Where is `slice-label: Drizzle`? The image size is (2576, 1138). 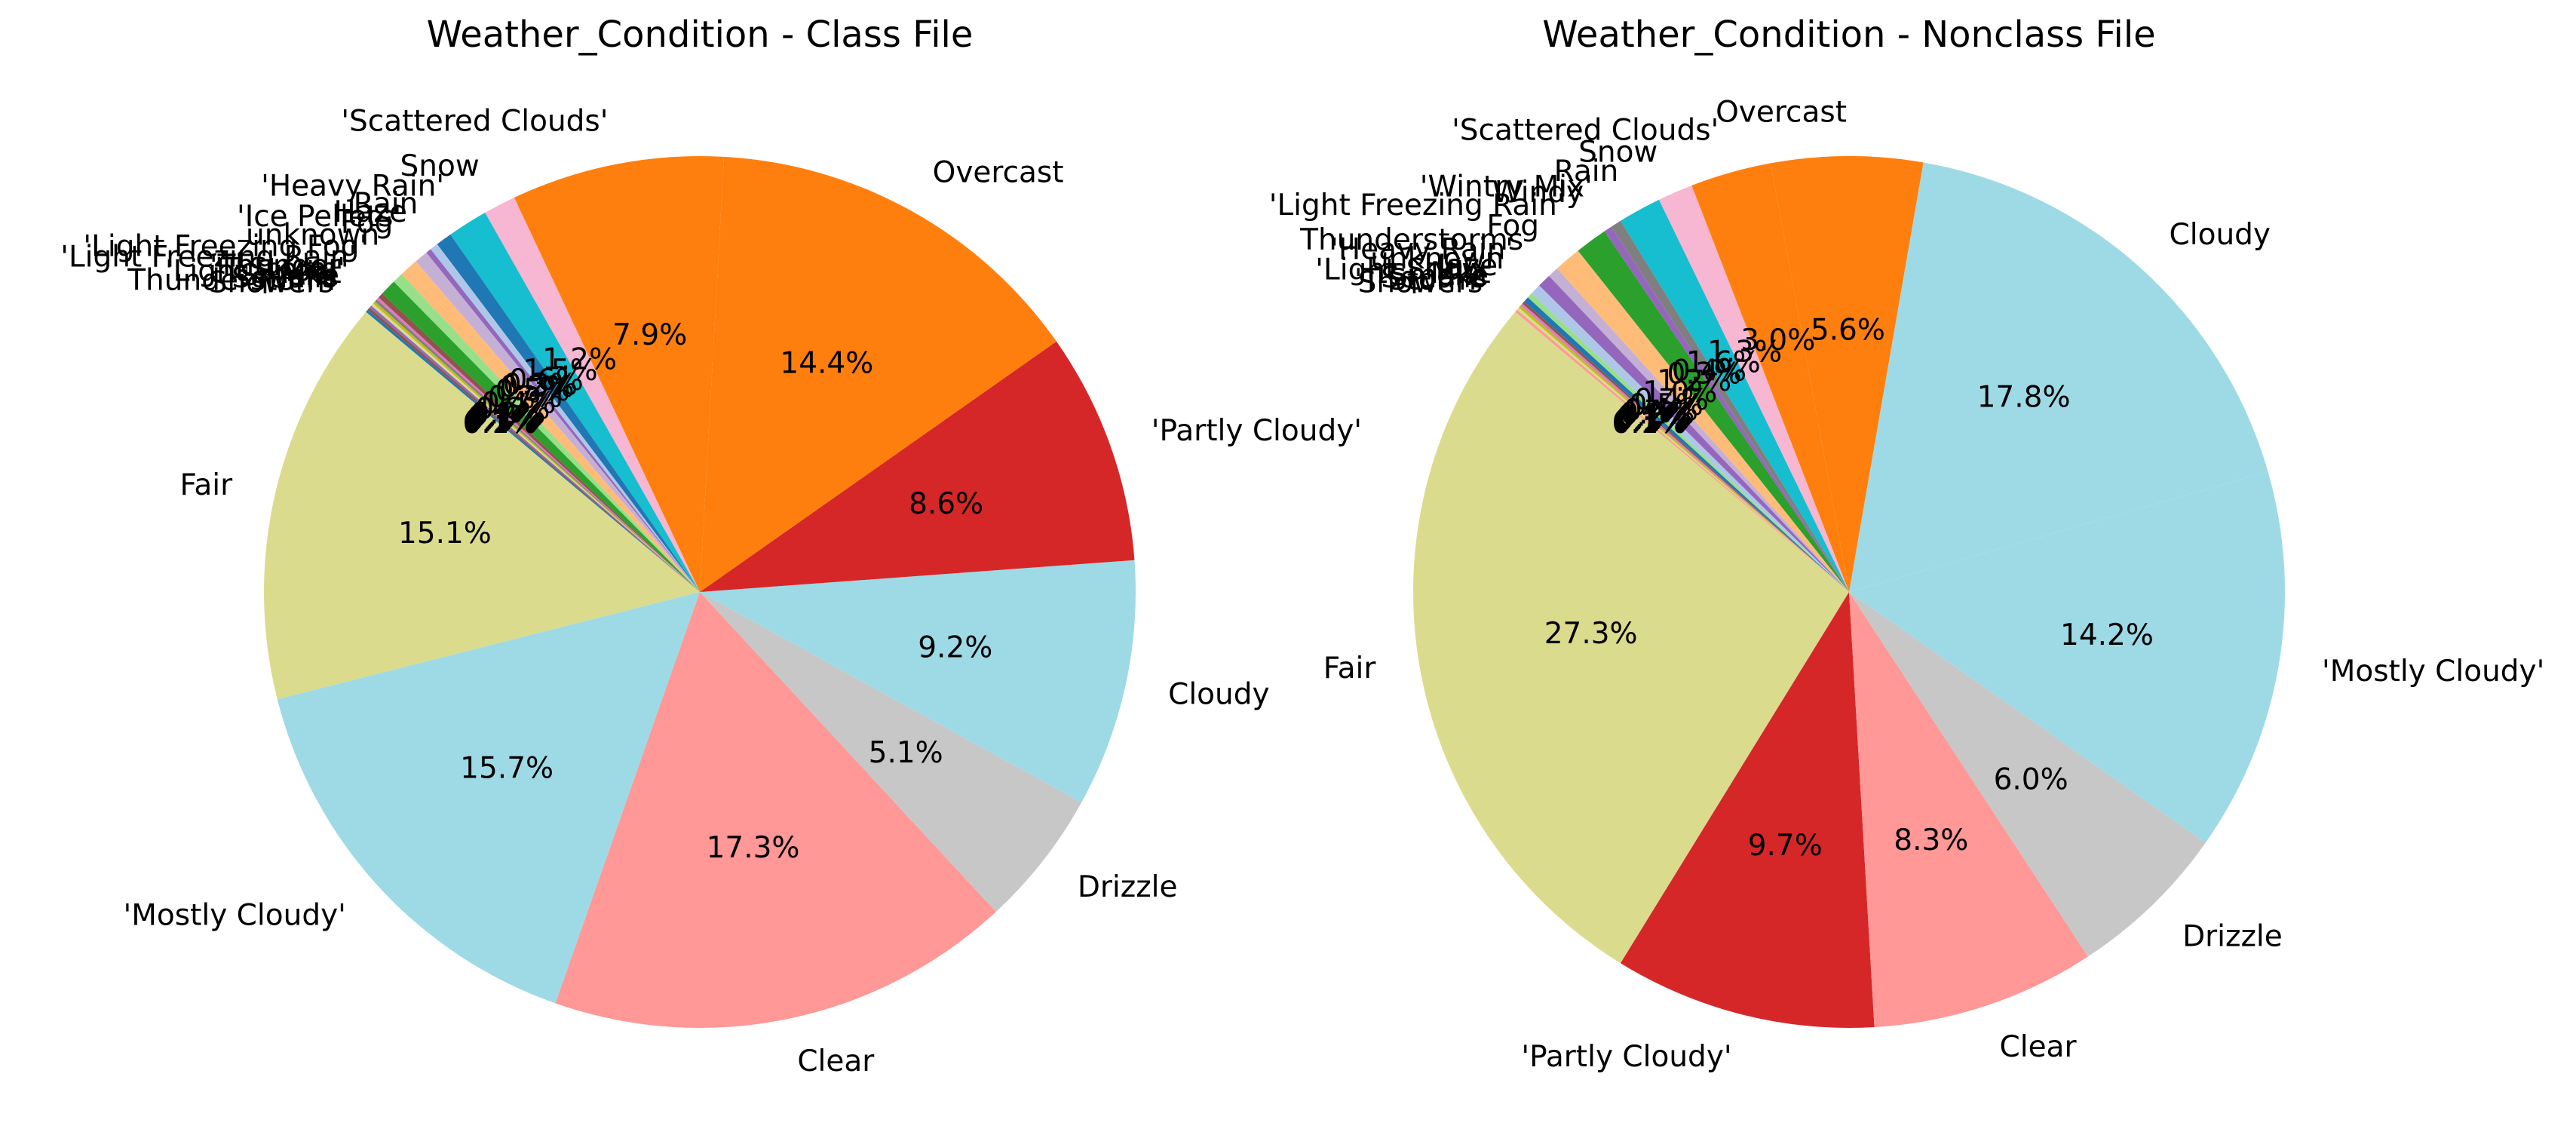
slice-label: Drizzle is located at coordinates (2232, 936).